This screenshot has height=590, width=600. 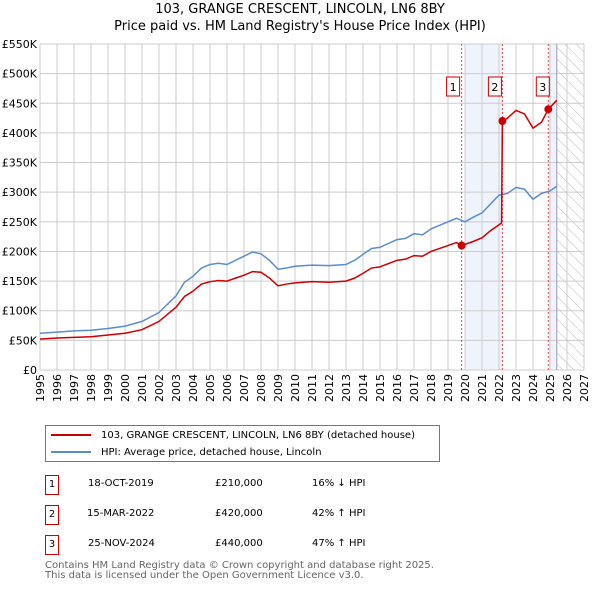 What do you see at coordinates (448, 388) in the screenshot?
I see `x-tick-label: 2019` at bounding box center [448, 388].